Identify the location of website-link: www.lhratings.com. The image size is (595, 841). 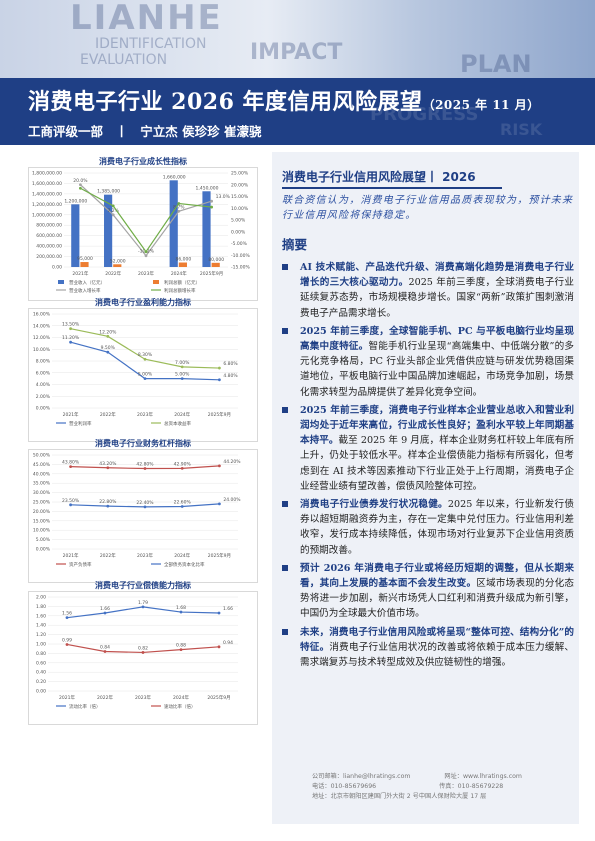
(492, 776).